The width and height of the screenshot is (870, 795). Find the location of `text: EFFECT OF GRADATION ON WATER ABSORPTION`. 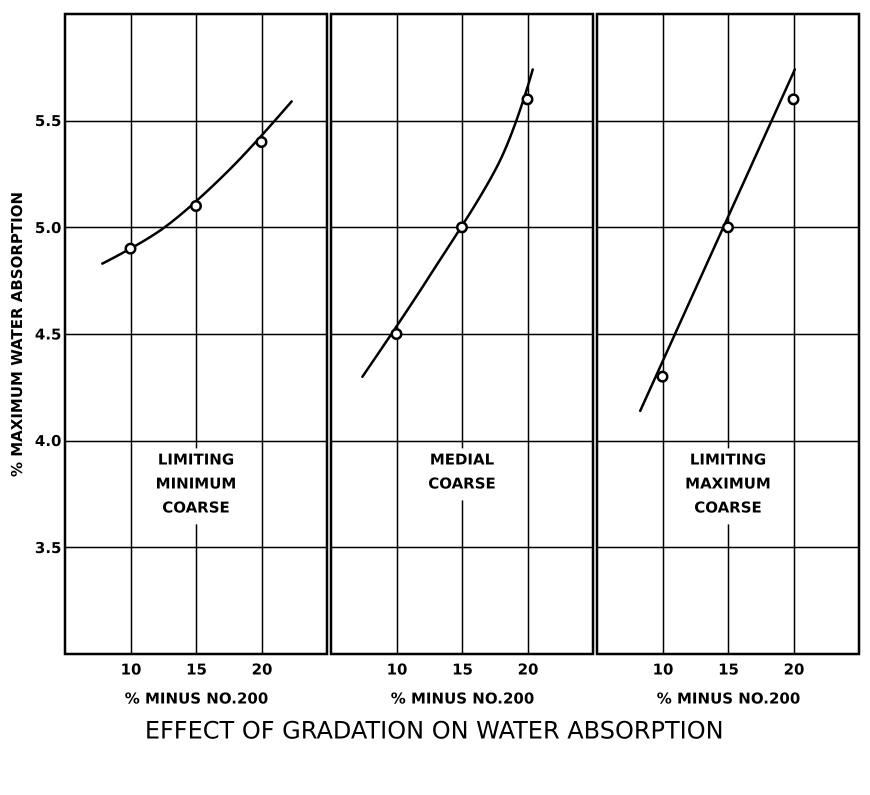

text: EFFECT OF GRADATION ON WATER ABSORPTION is located at coordinates (434, 730).